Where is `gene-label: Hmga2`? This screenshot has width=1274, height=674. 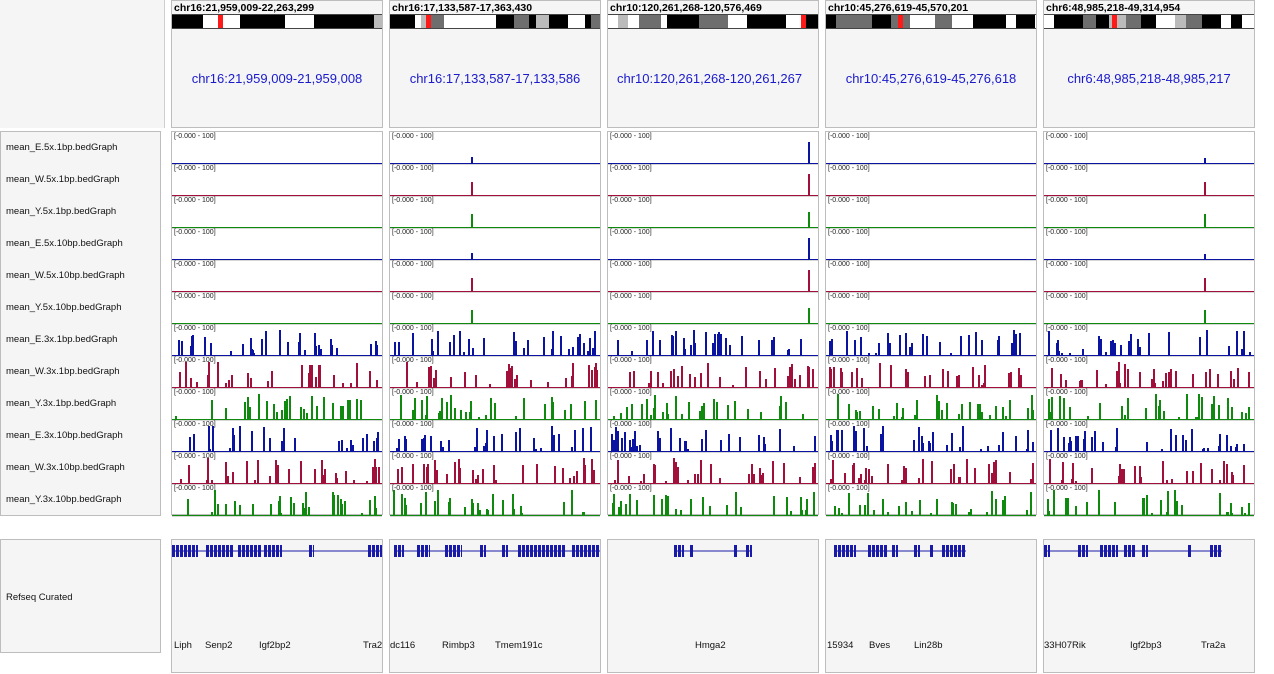 gene-label: Hmga2 is located at coordinates (710, 645).